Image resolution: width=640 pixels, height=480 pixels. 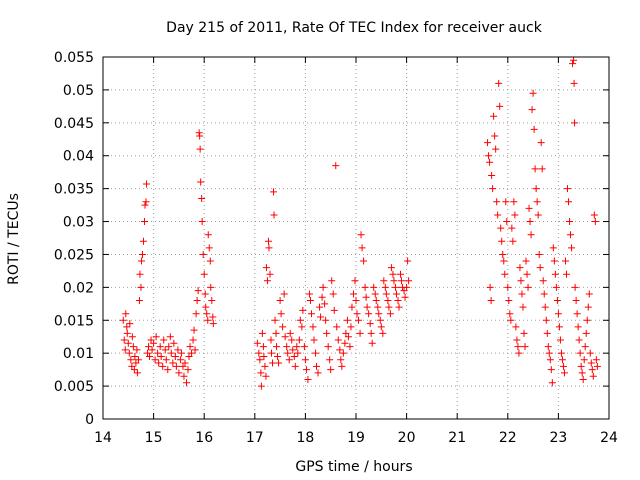 I want to click on x-tick-label: 17, so click(x=255, y=438).